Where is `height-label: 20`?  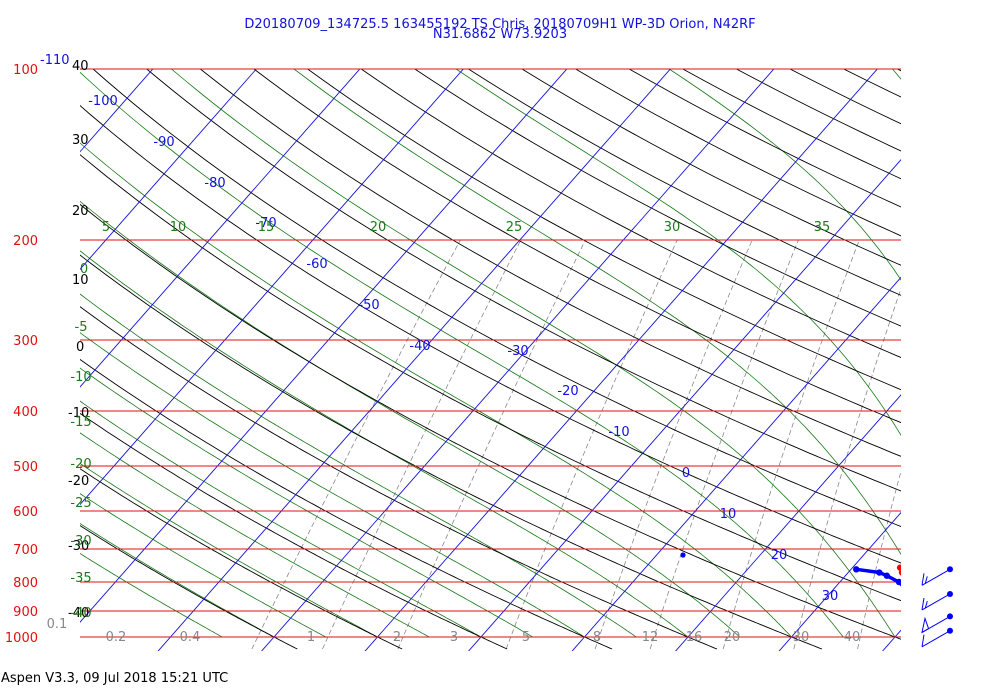 height-label: 20 is located at coordinates (80, 211).